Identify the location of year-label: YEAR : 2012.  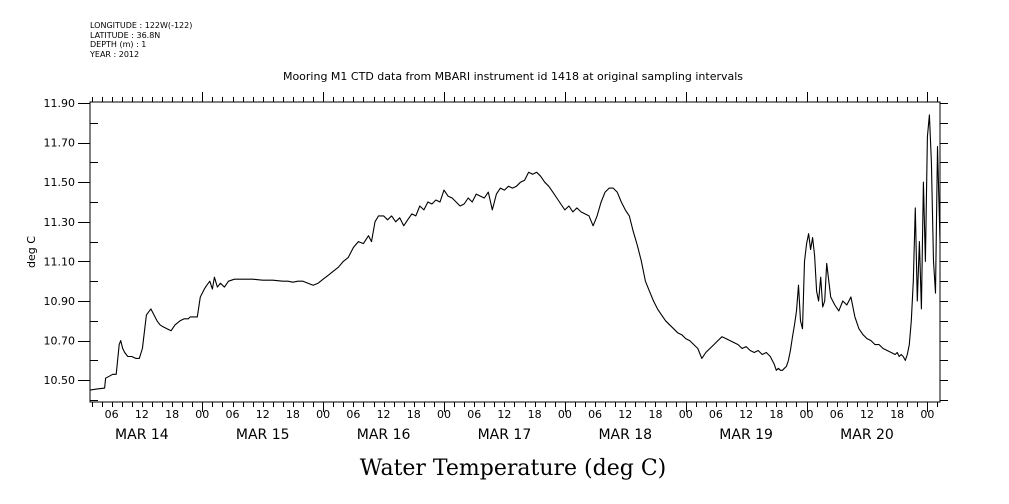
(115, 54).